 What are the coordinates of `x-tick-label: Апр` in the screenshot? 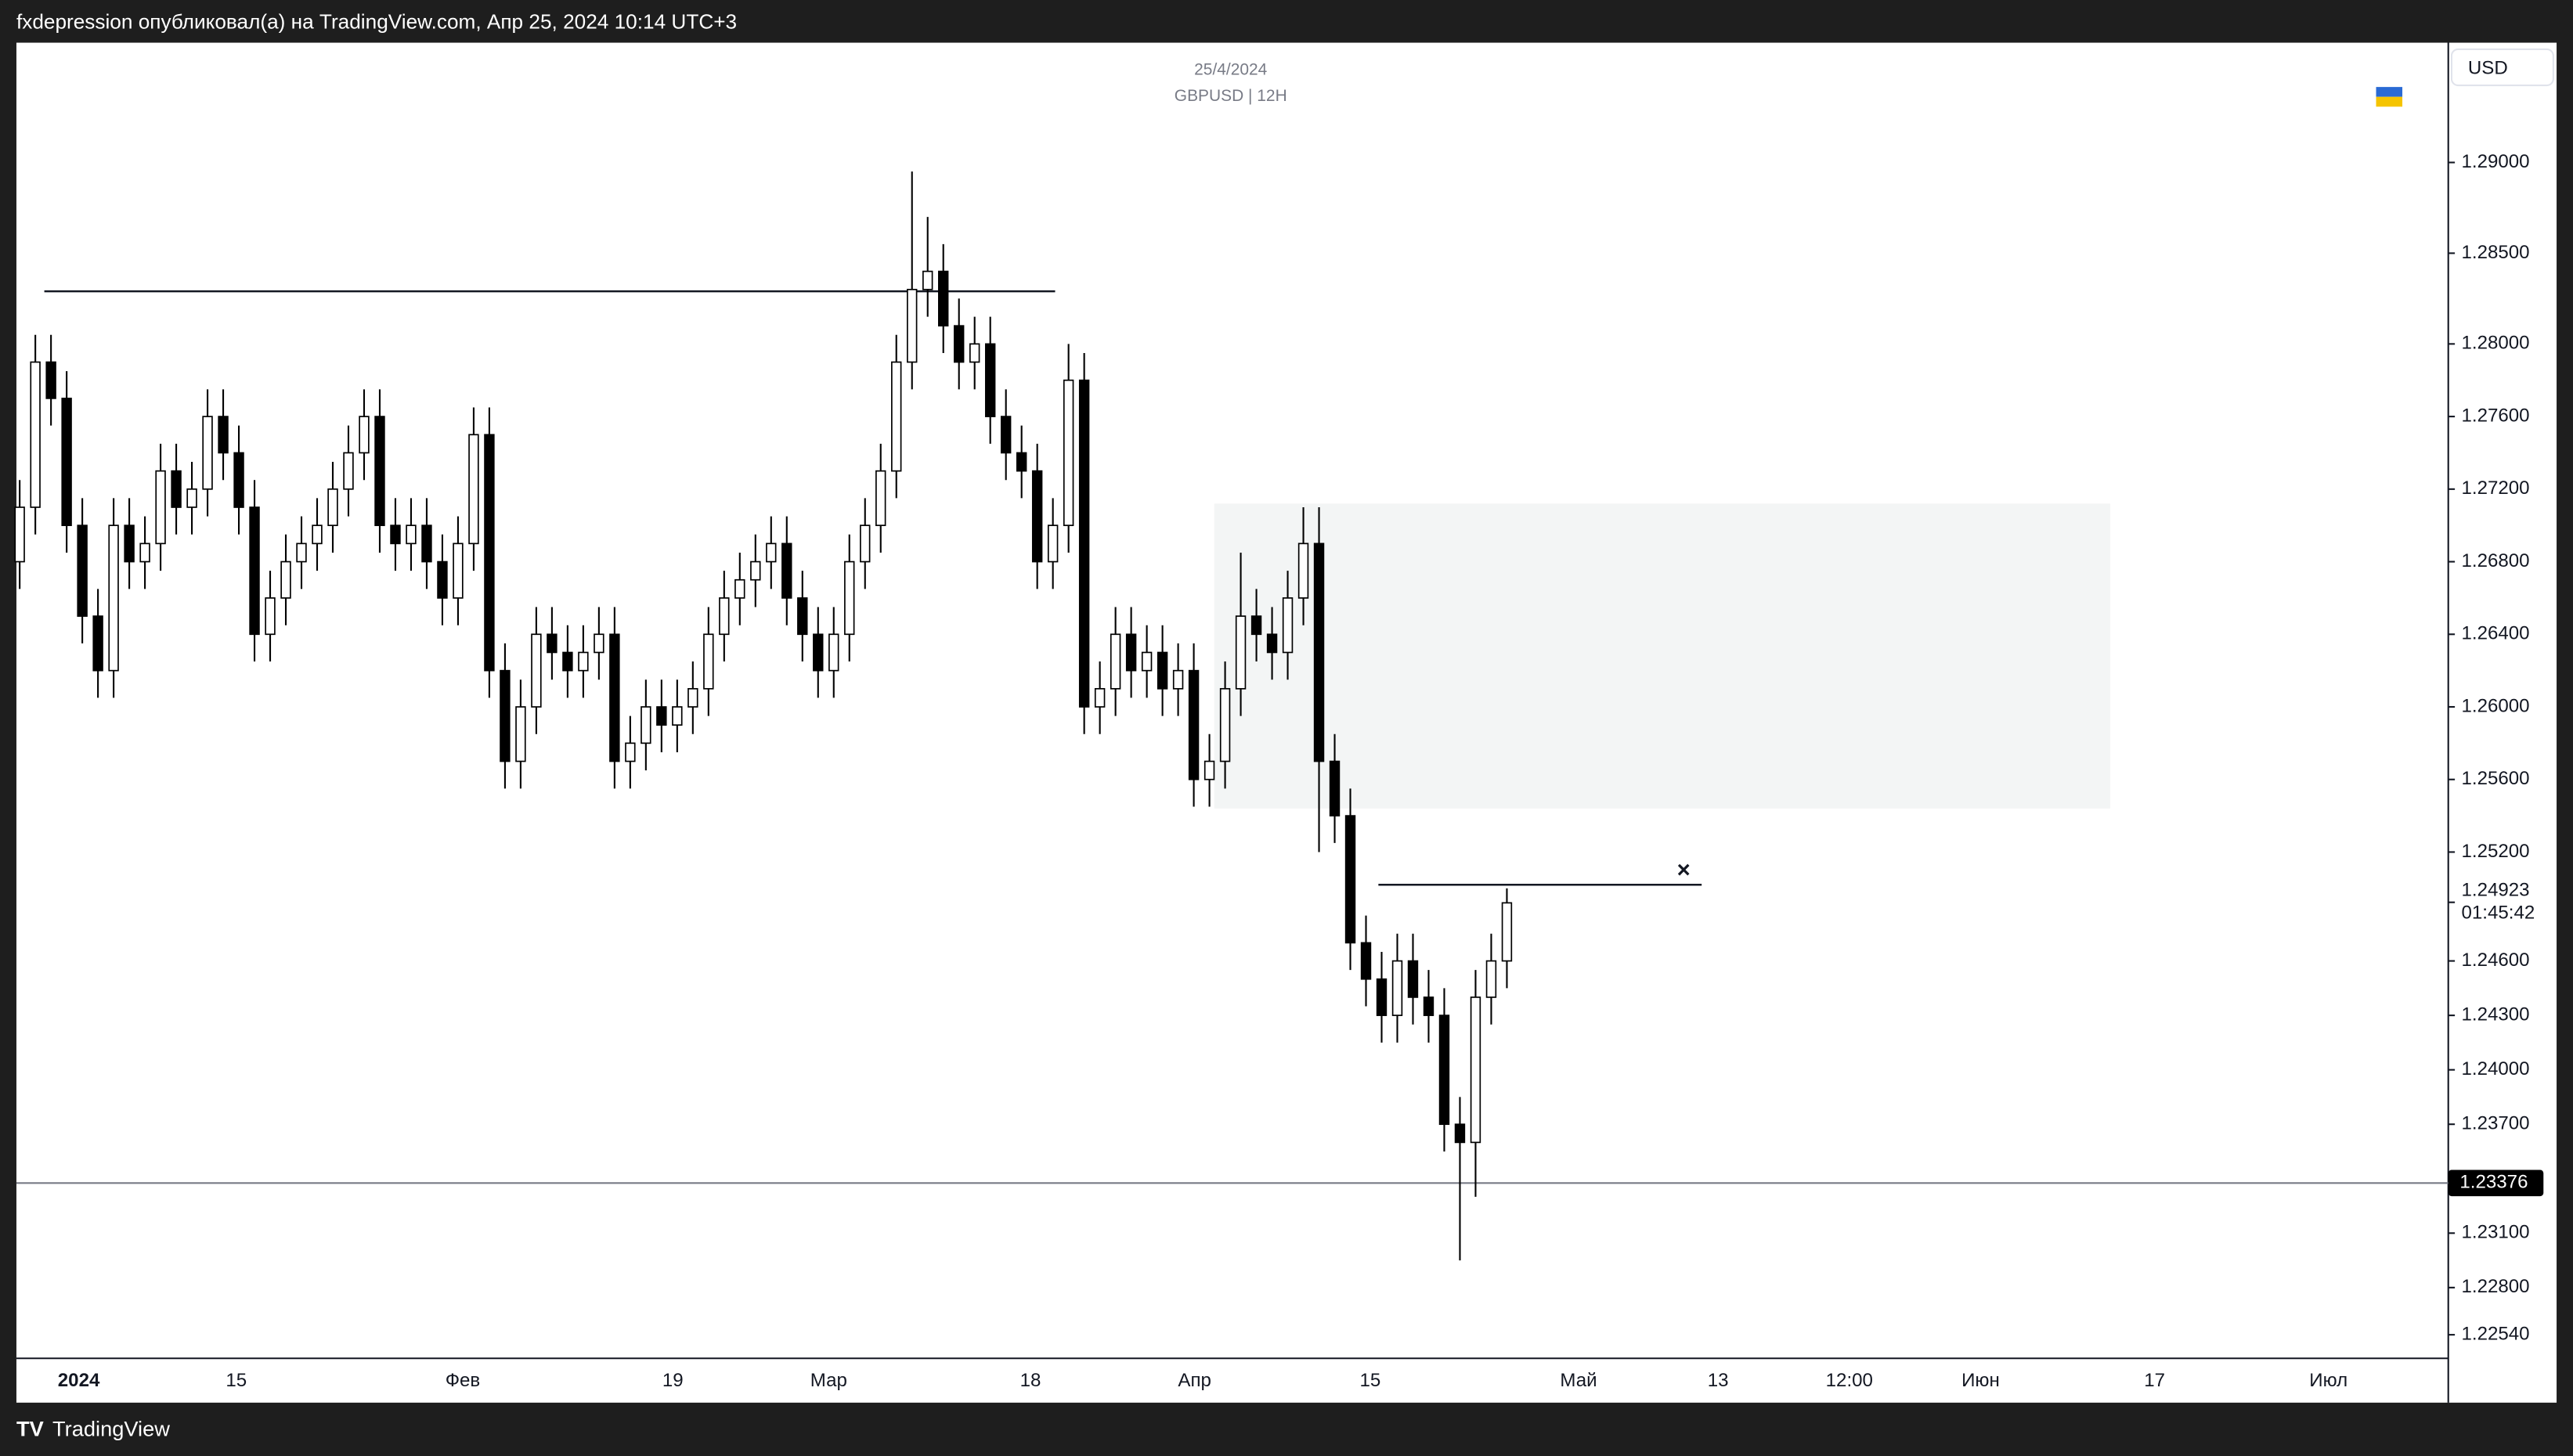 It's located at (1194, 1380).